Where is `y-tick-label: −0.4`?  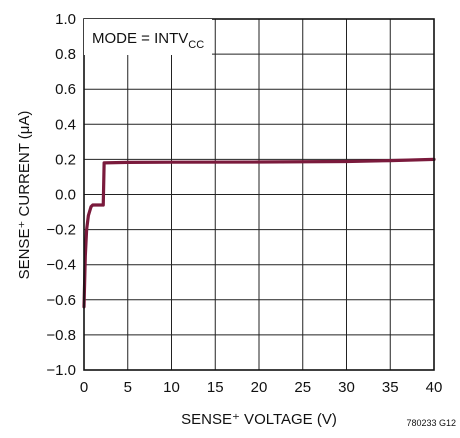 y-tick-label: −0.4 is located at coordinates (61, 265).